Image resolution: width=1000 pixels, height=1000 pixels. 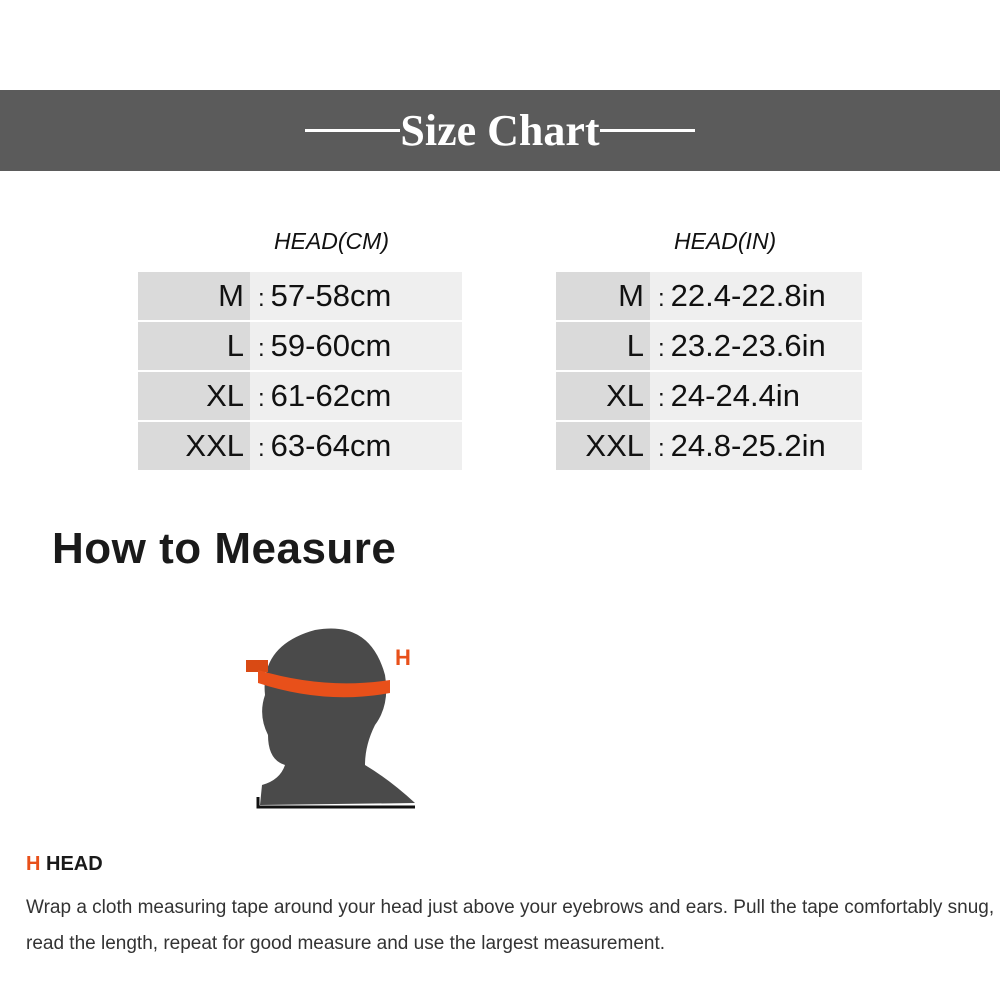 I want to click on measurement-value: 57-58cm, so click(x=331, y=295).